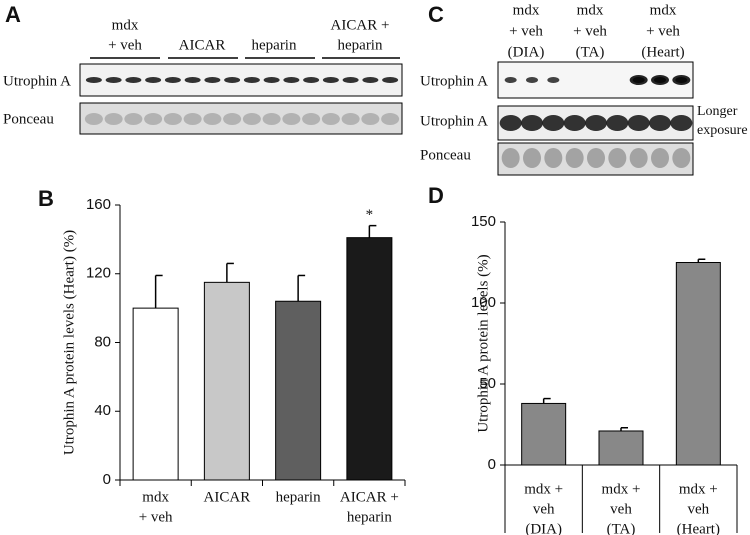 The height and width of the screenshot is (535, 750). Describe the element at coordinates (436, 195) in the screenshot. I see `panel-label: D` at that location.